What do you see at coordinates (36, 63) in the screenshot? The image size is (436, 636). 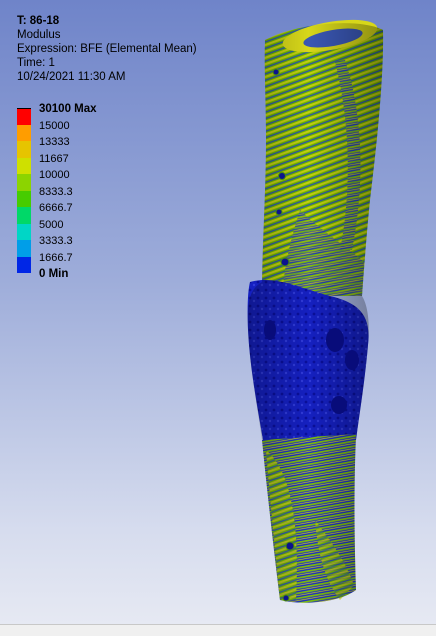 I see `result-time: Time: 1` at bounding box center [36, 63].